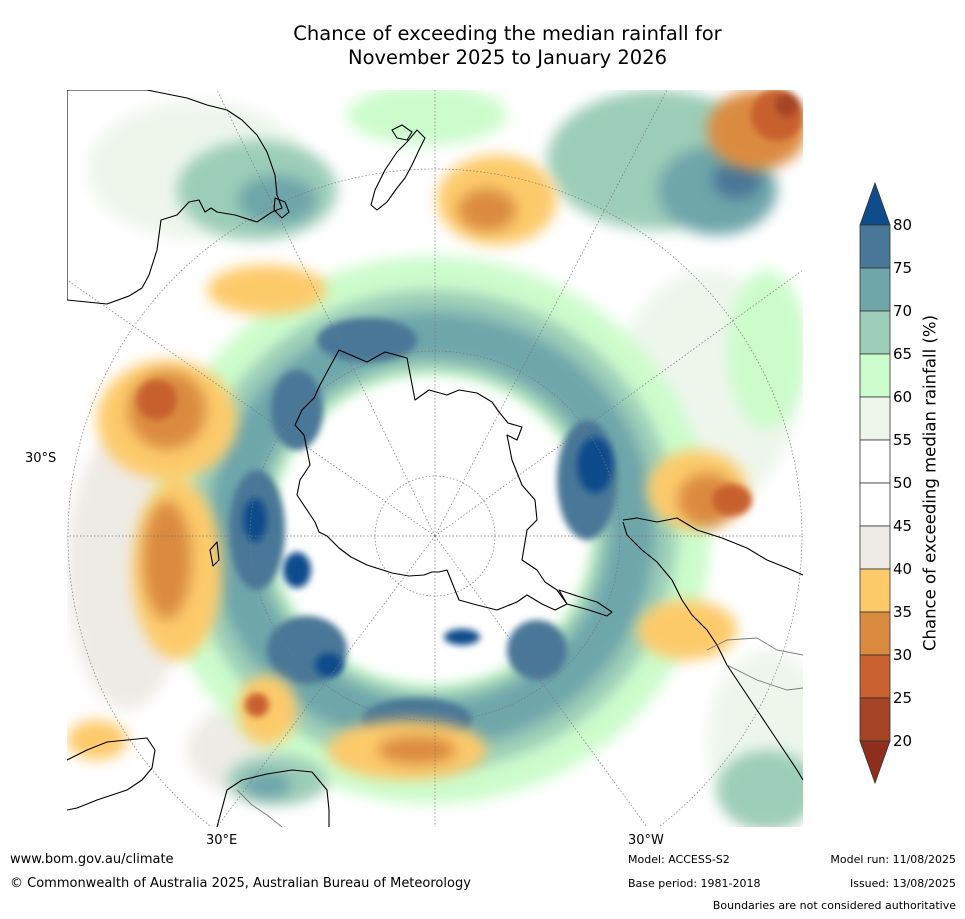 This screenshot has width=965, height=919. What do you see at coordinates (222, 840) in the screenshot?
I see `longitude-label-east: 30°E` at bounding box center [222, 840].